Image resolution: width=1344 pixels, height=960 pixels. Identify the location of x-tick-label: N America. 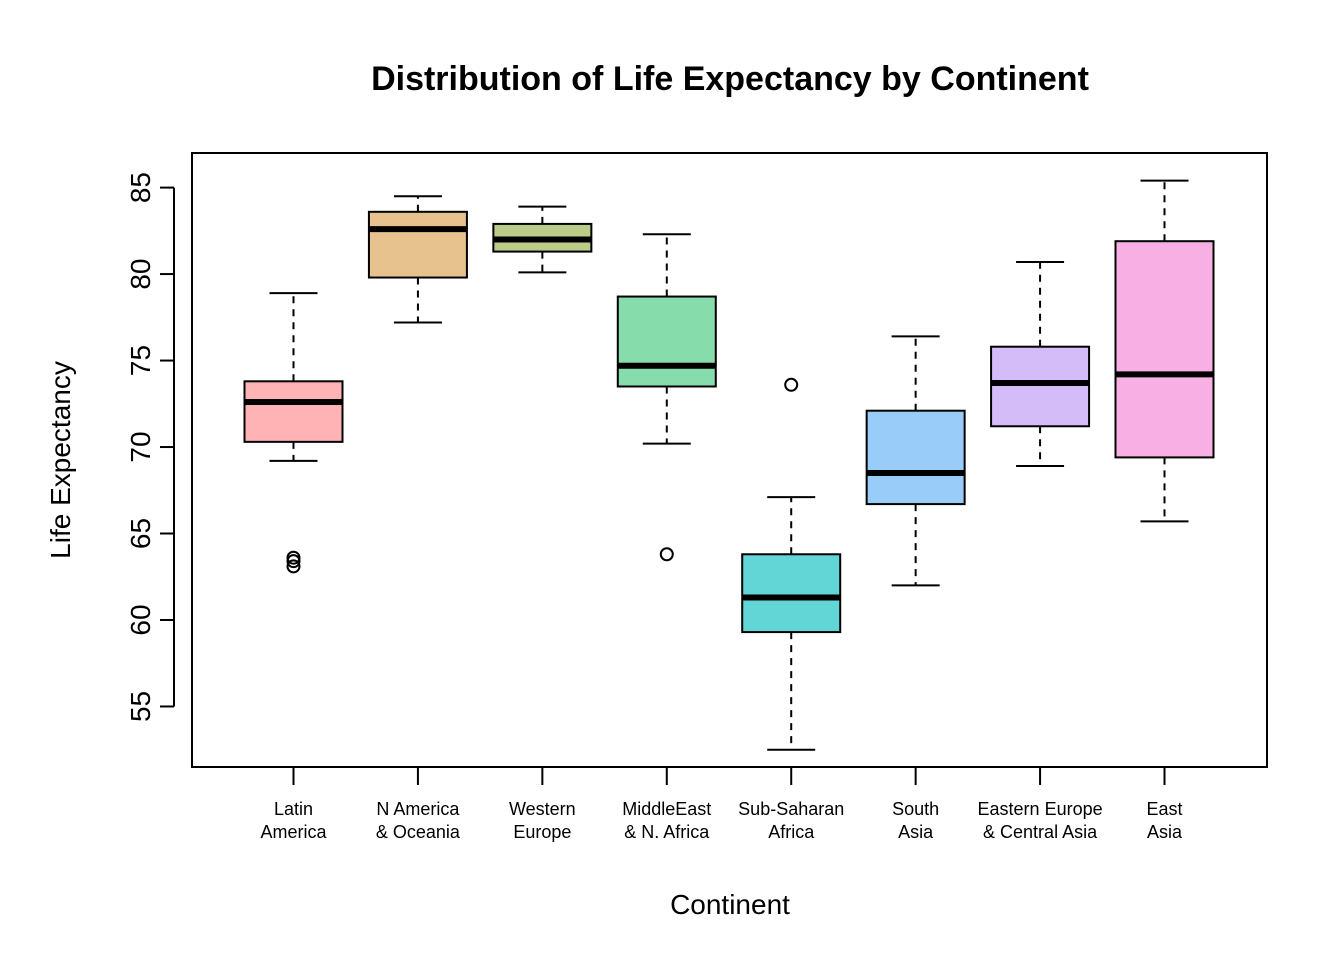
(418, 809).